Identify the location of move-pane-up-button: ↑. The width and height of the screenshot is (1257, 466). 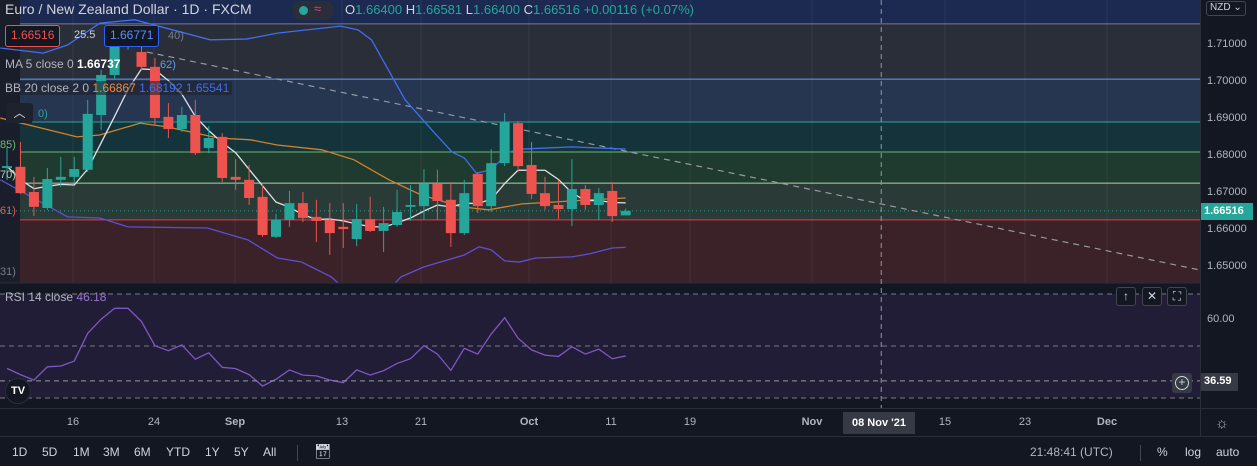
(1126, 296).